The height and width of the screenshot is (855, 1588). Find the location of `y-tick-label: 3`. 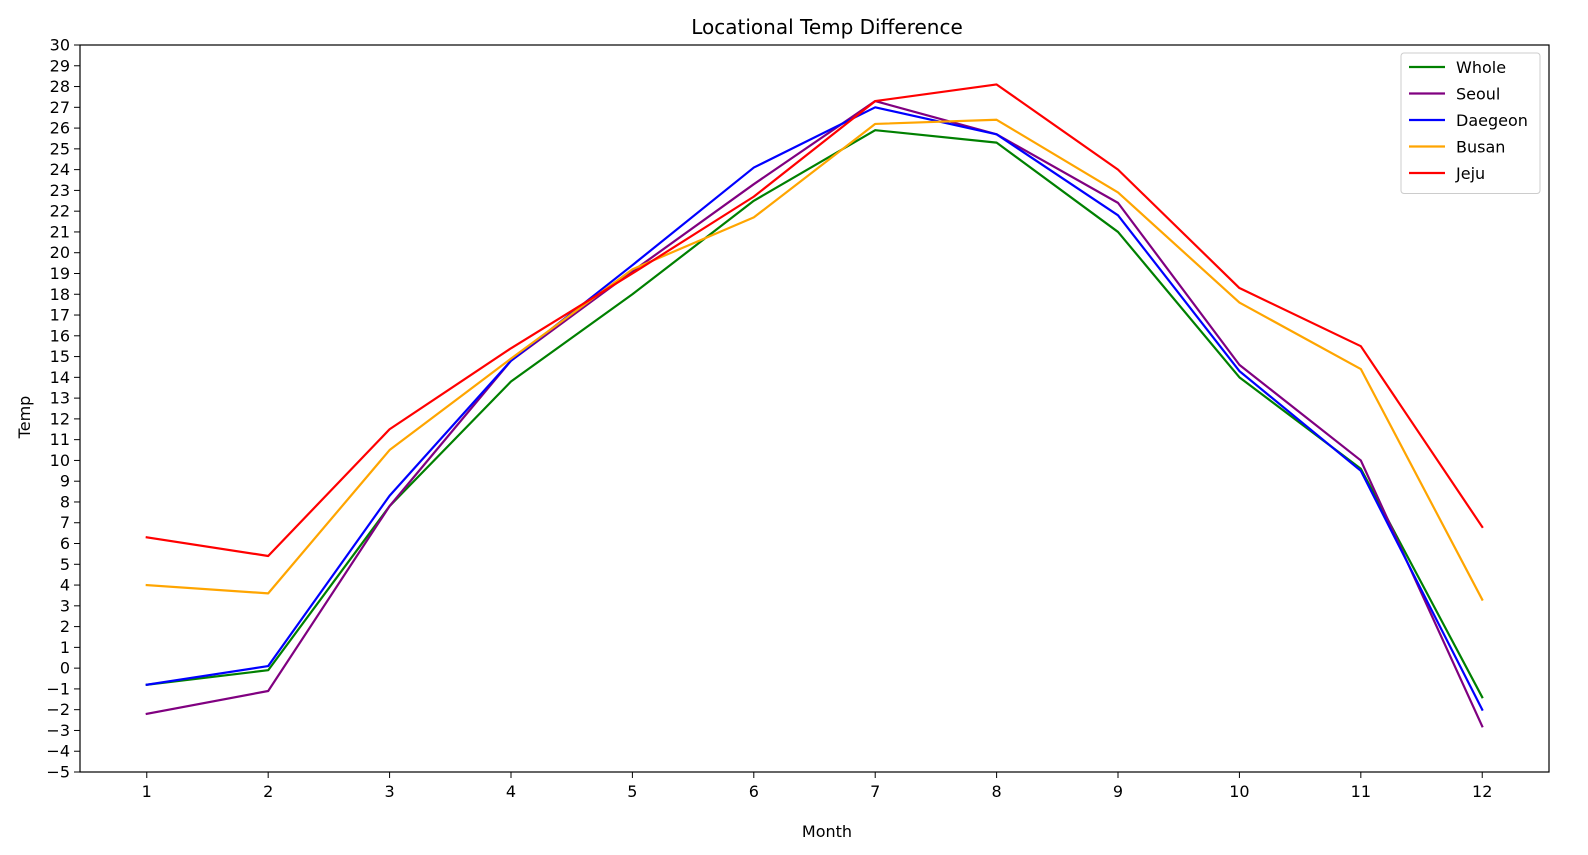

y-tick-label: 3 is located at coordinates (65, 605).